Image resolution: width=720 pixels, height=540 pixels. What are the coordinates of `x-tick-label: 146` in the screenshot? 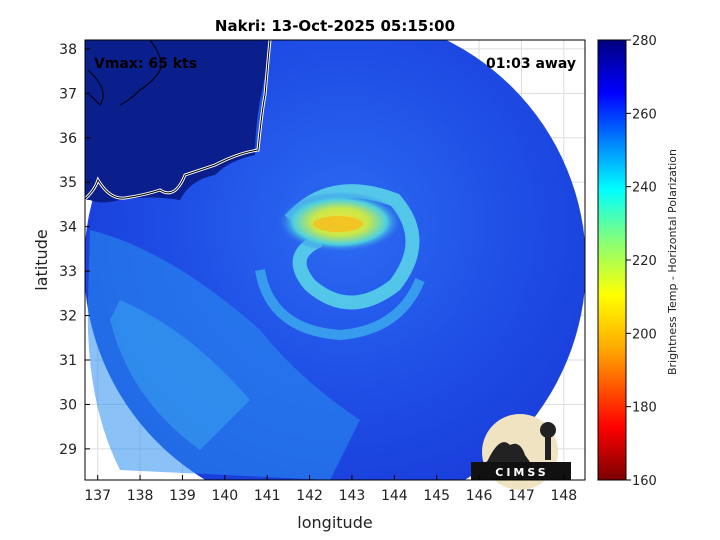 It's located at (479, 496).